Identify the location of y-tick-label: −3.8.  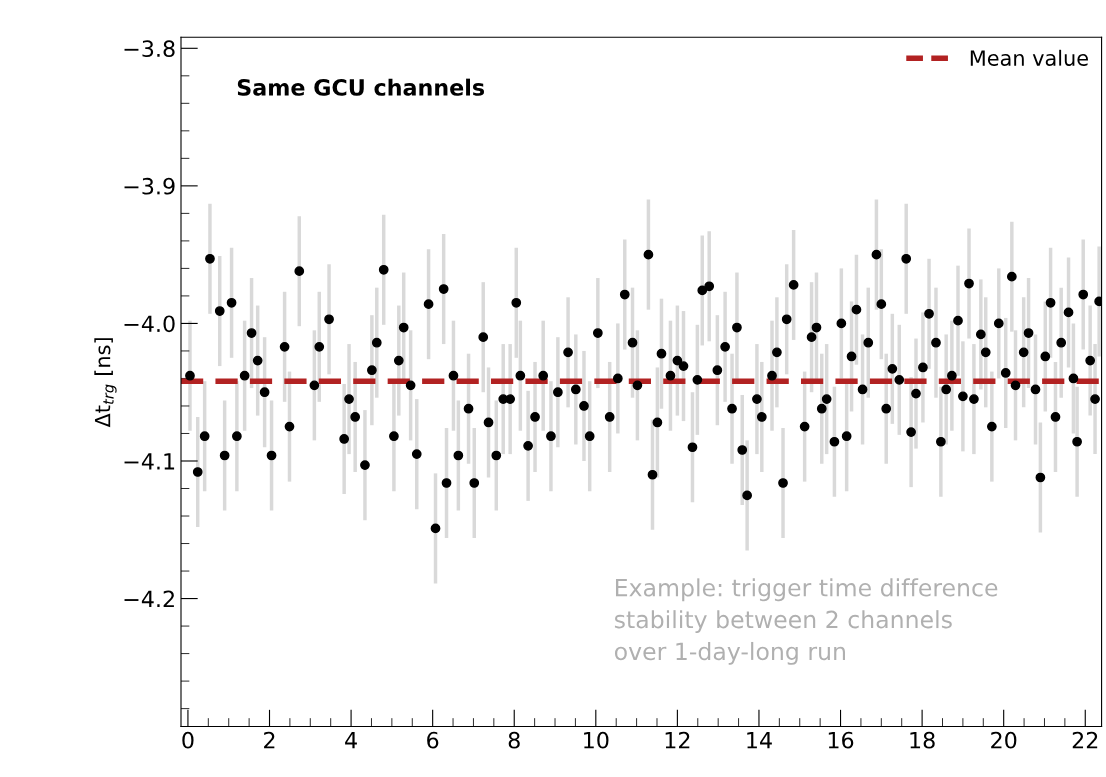
(149, 49).